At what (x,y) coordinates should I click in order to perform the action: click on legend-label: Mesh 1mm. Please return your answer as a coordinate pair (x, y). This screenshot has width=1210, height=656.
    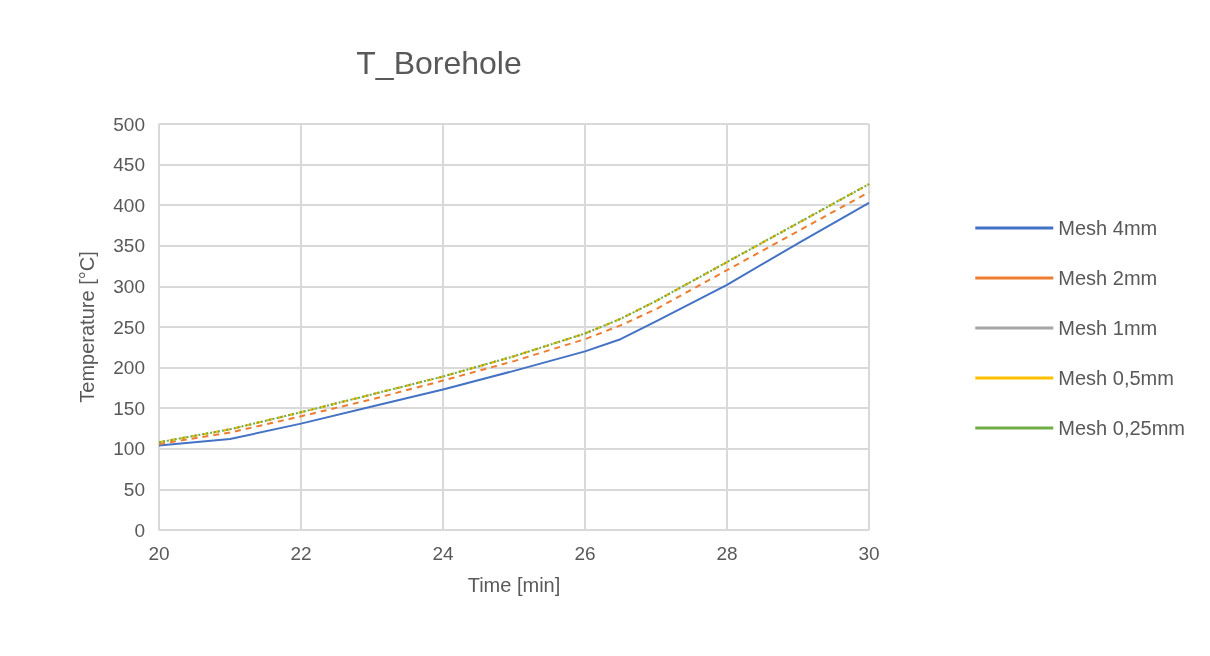
    Looking at the image, I should click on (1108, 328).